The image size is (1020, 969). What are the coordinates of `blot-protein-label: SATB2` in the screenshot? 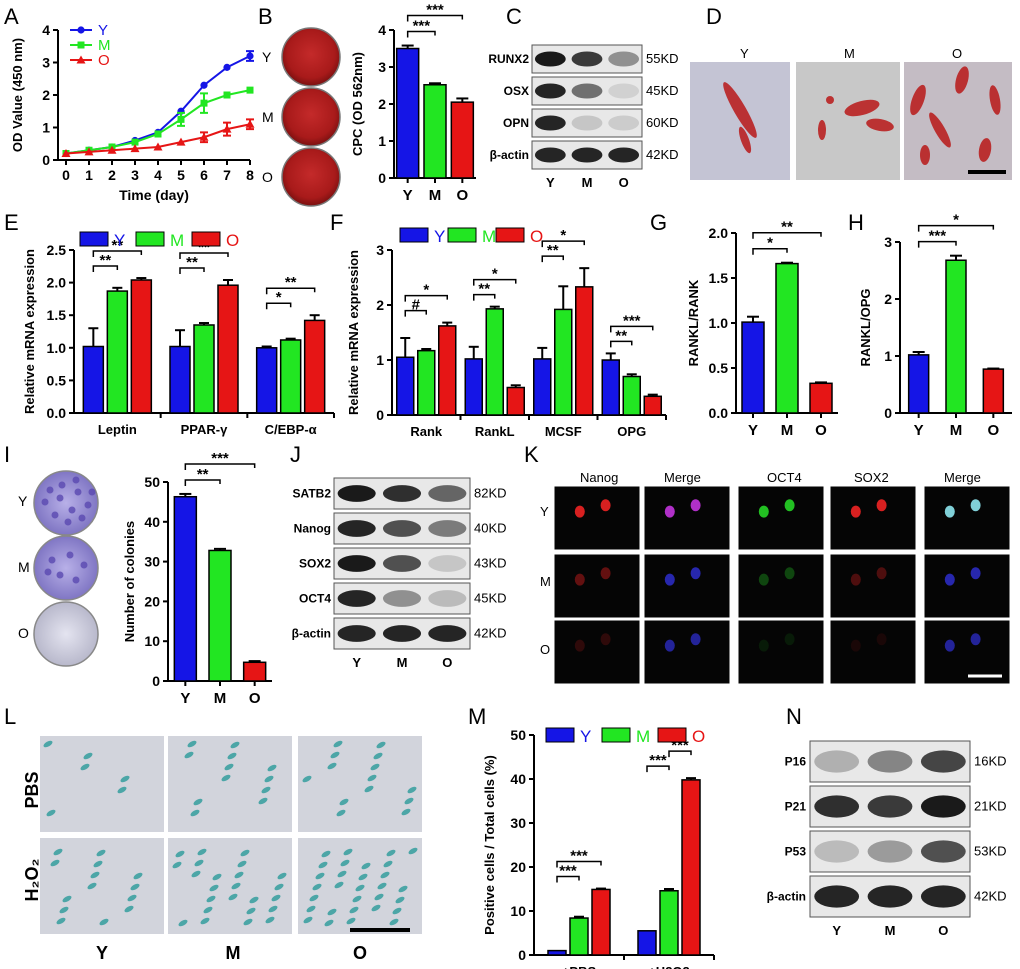 It's located at (312, 494).